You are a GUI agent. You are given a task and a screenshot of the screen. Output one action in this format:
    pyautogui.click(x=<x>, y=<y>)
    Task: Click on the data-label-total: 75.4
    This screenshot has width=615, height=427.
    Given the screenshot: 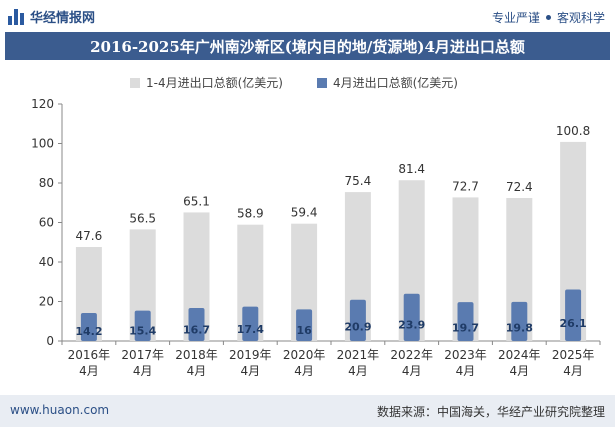 What is the action you would take?
    pyautogui.click(x=358, y=181)
    